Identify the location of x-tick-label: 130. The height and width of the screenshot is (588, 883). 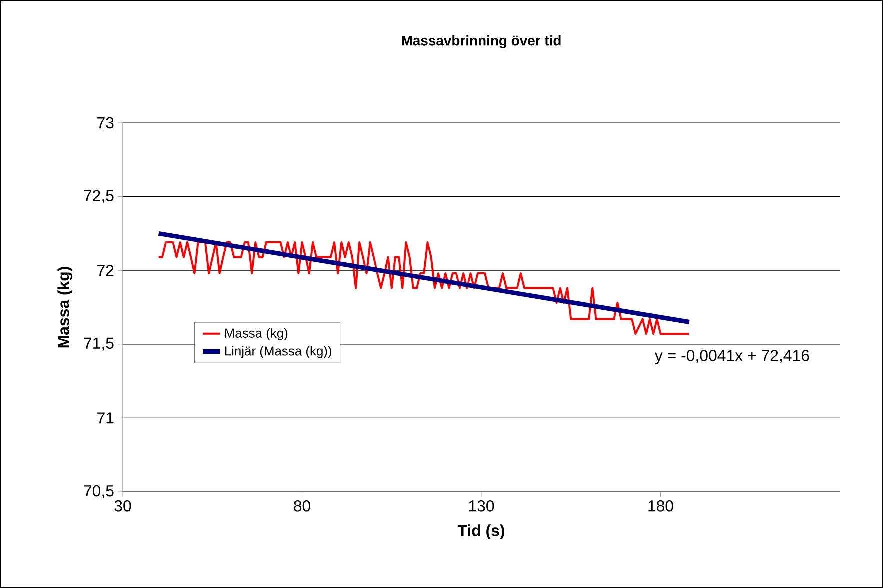
(481, 506).